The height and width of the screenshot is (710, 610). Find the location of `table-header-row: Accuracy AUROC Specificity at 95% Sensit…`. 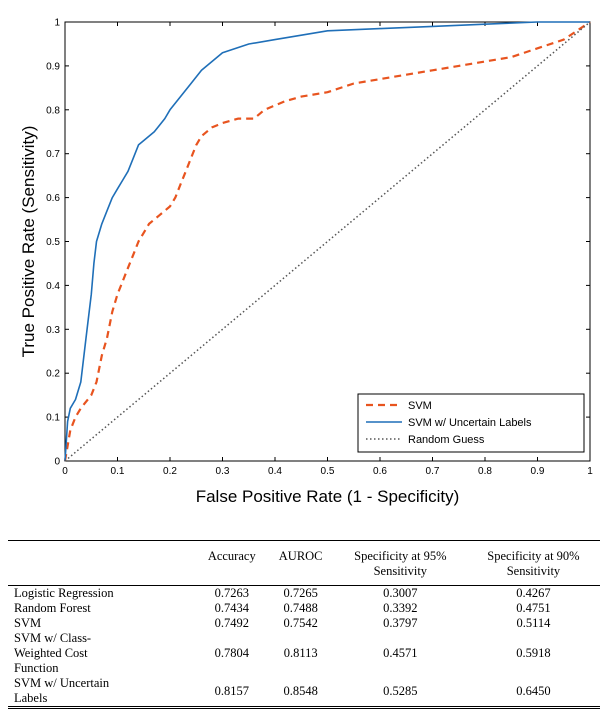

table-header-row: Accuracy AUROC Specificity at 95% Sensit… is located at coordinates (304, 563).